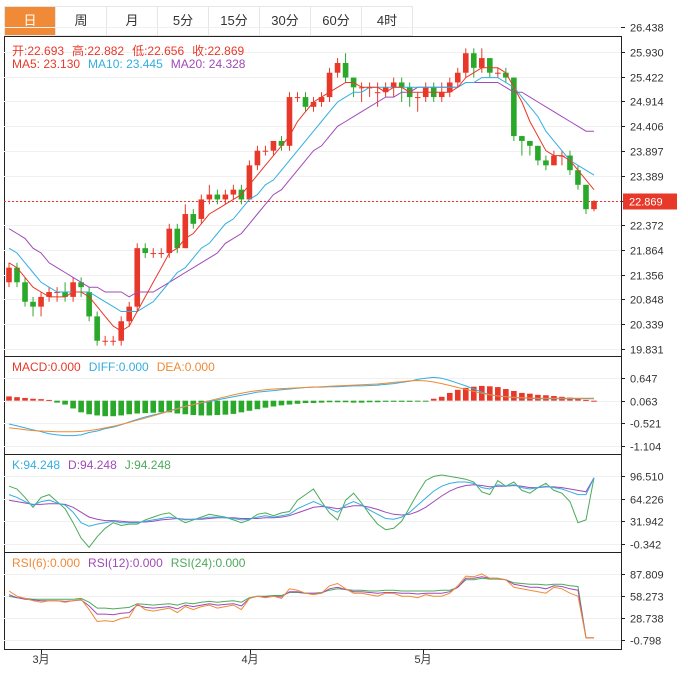  Describe the element at coordinates (646, 203) in the screenshot. I see `last-price-label: 22.869` at that location.